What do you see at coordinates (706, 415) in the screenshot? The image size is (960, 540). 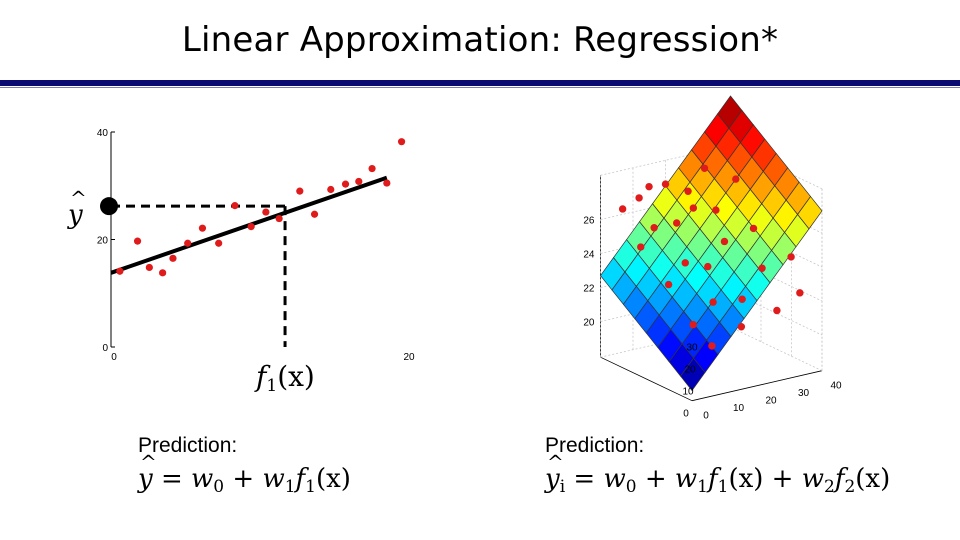 I see `surface-x-tick-label: 0` at bounding box center [706, 415].